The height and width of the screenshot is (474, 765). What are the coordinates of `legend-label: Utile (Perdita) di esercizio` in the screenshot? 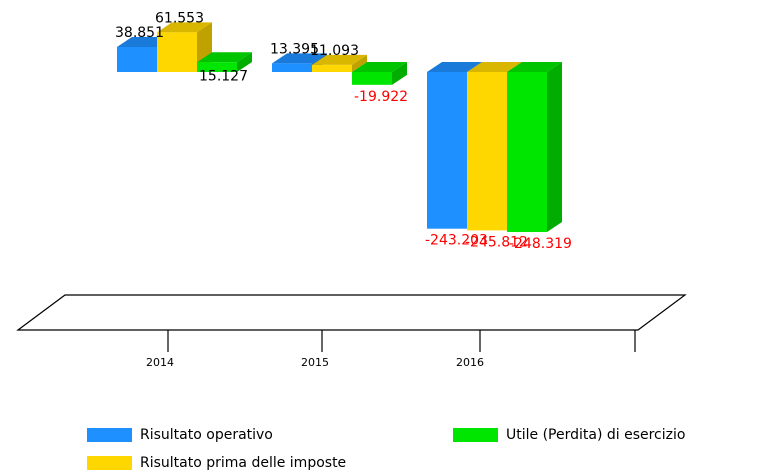 It's located at (595, 435).